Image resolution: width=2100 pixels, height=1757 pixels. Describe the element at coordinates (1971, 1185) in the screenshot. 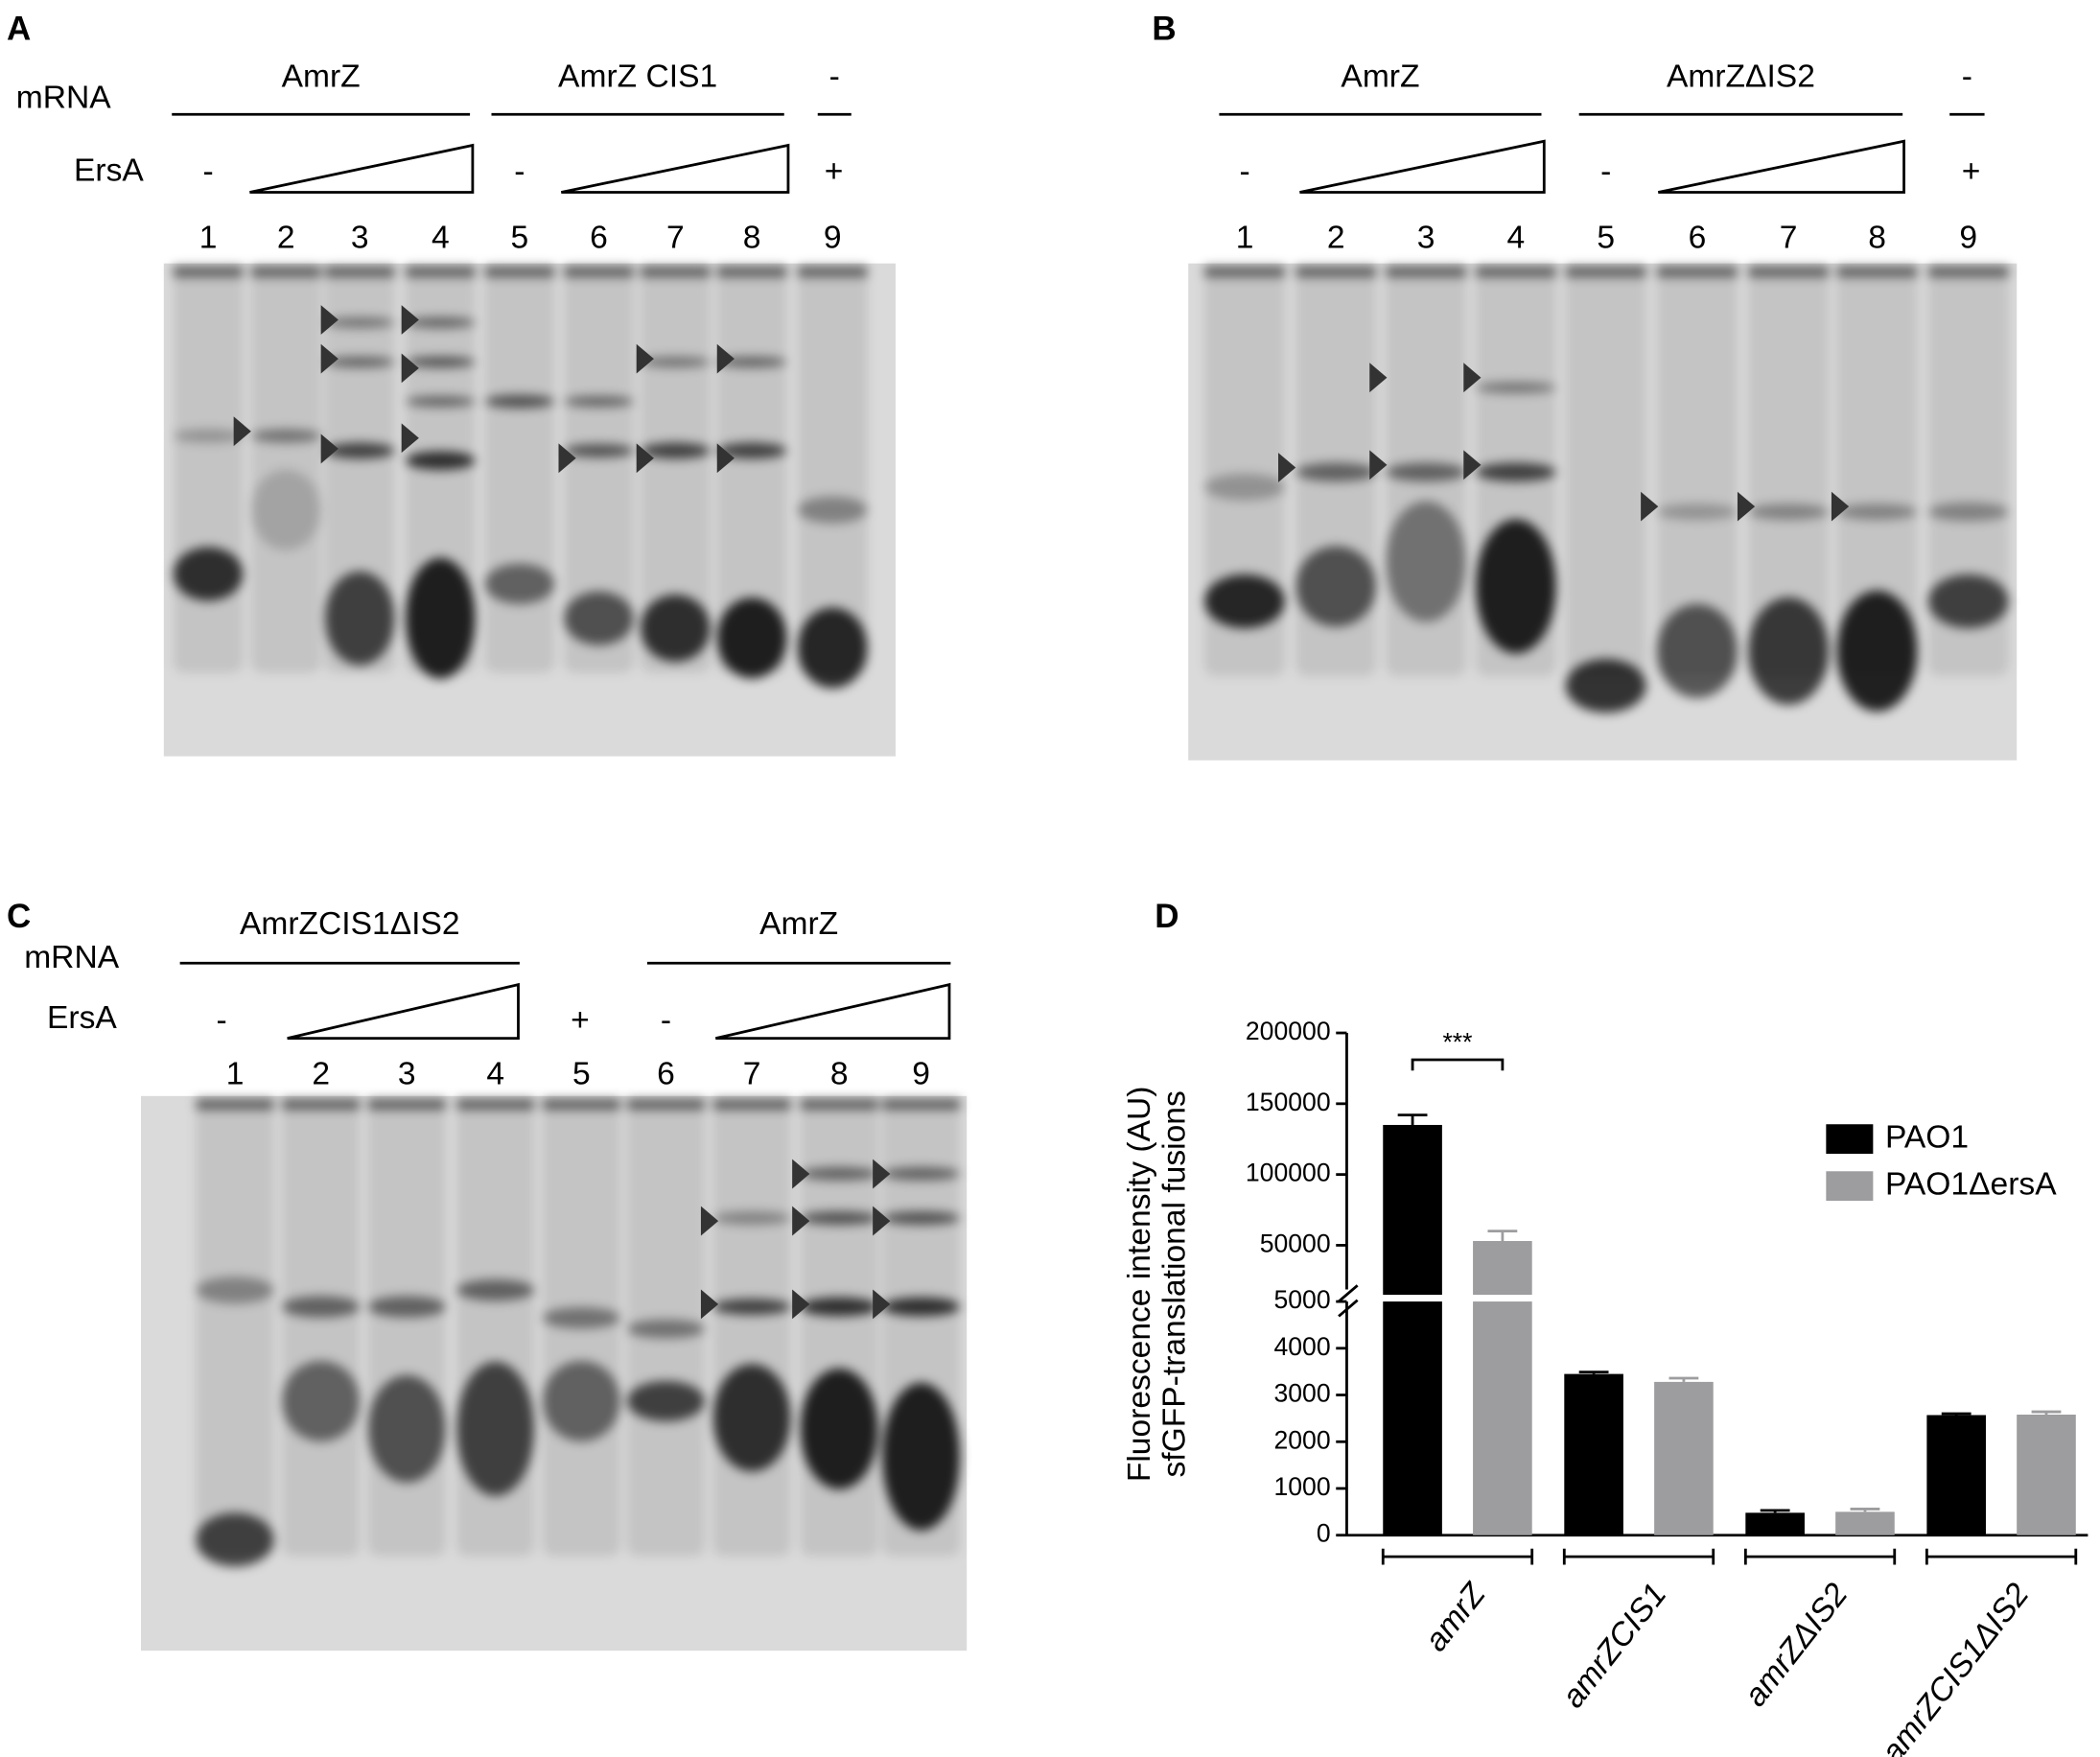

I see `legend-label: PAO1ΔersA` at that location.